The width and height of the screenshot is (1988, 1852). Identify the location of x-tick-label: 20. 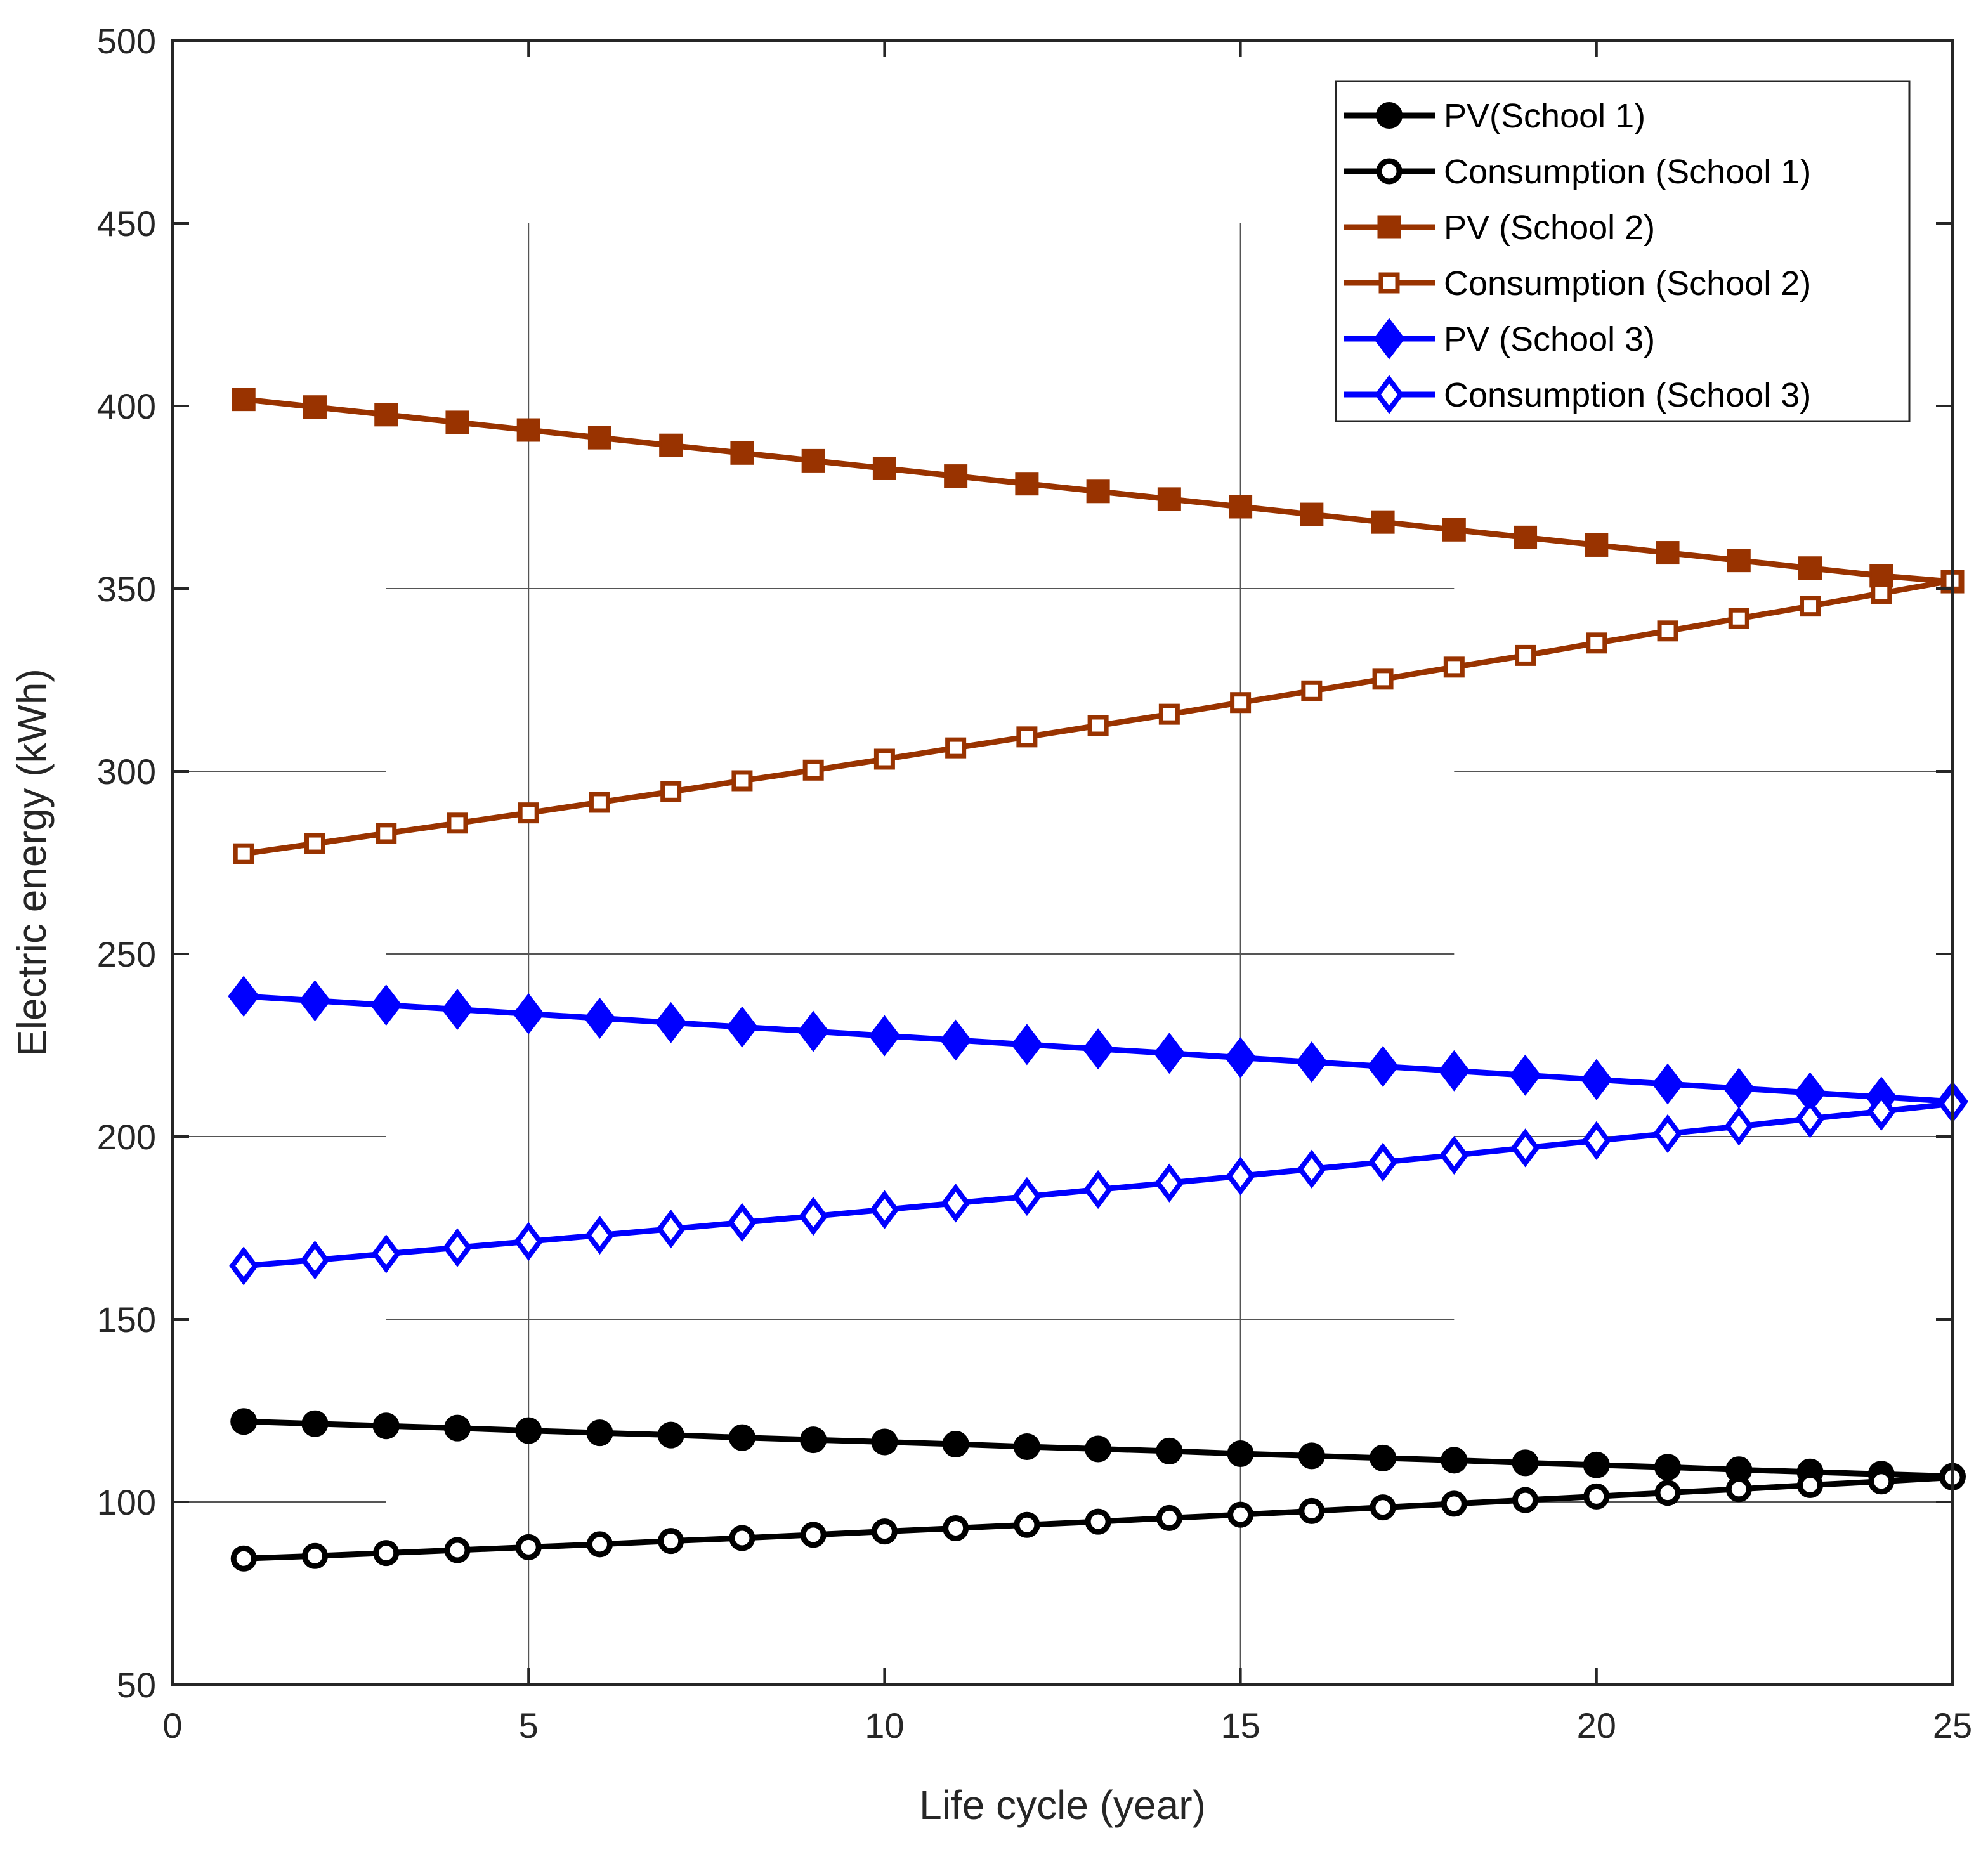
(1596, 1725).